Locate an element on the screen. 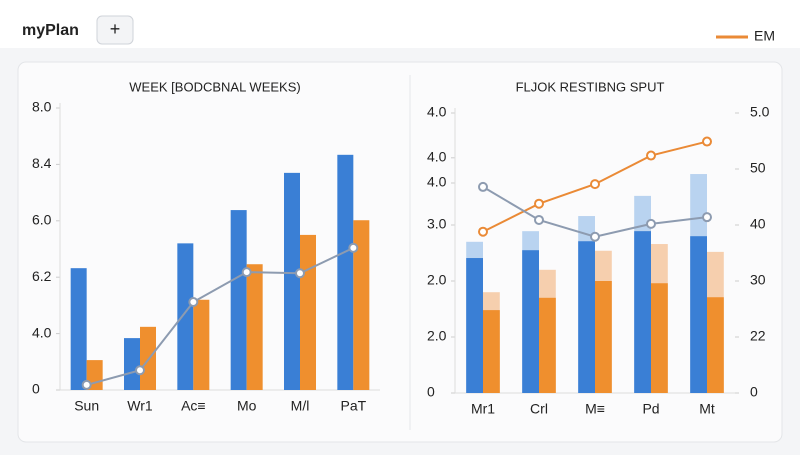 This screenshot has width=800, height=455. y-tick-label: 3.0 is located at coordinates (437, 224).